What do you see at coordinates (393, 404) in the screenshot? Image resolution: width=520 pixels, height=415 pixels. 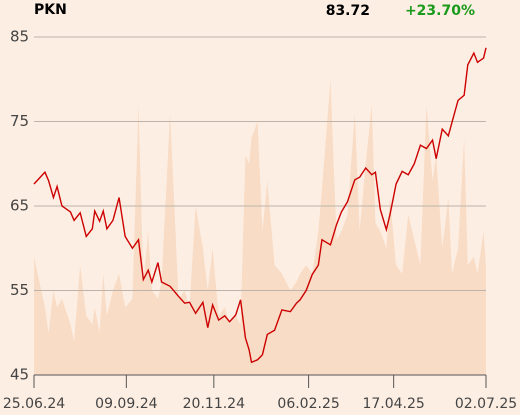 I see `x-tick-label: 17.04.25` at bounding box center [393, 404].